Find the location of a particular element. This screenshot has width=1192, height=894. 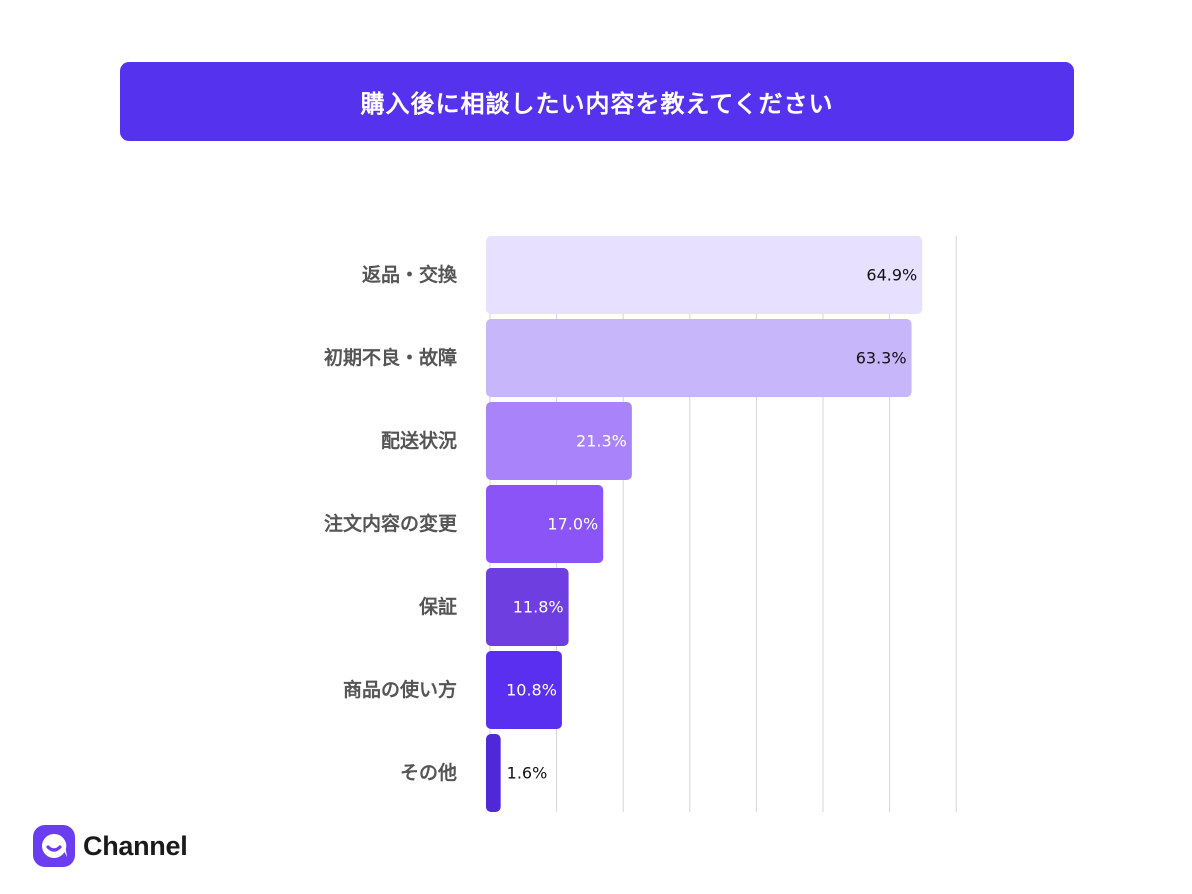

value-label: 21.3% is located at coordinates (601, 441).